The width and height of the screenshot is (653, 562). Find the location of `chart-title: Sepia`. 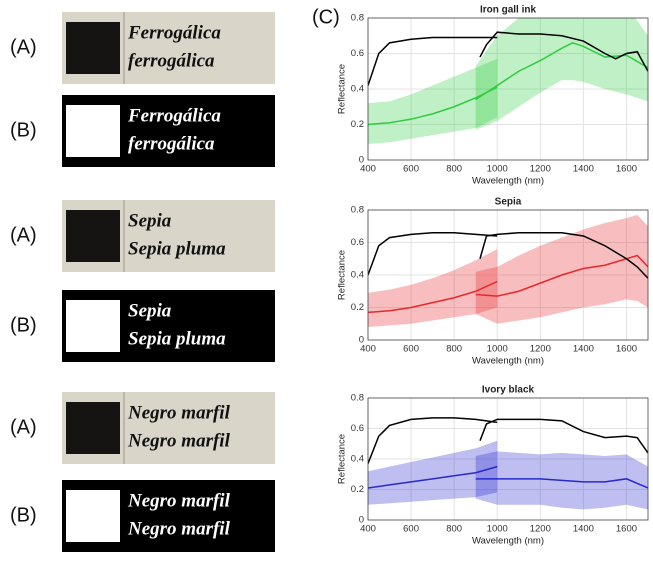

chart-title: Sepia is located at coordinates (508, 202).